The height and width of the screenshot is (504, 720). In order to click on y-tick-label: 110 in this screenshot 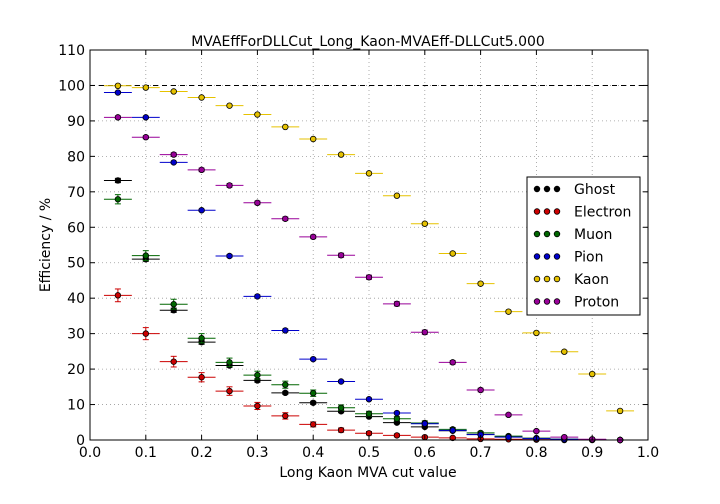, I will do `click(71, 51)`.